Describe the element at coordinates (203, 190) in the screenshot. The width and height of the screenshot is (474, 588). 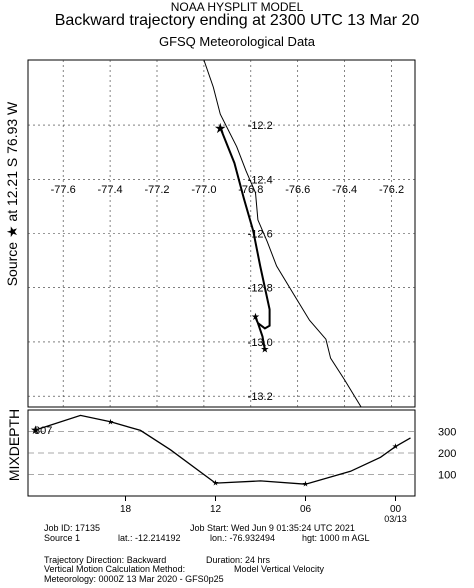
I see `map-lon-label: -77.0` at that location.